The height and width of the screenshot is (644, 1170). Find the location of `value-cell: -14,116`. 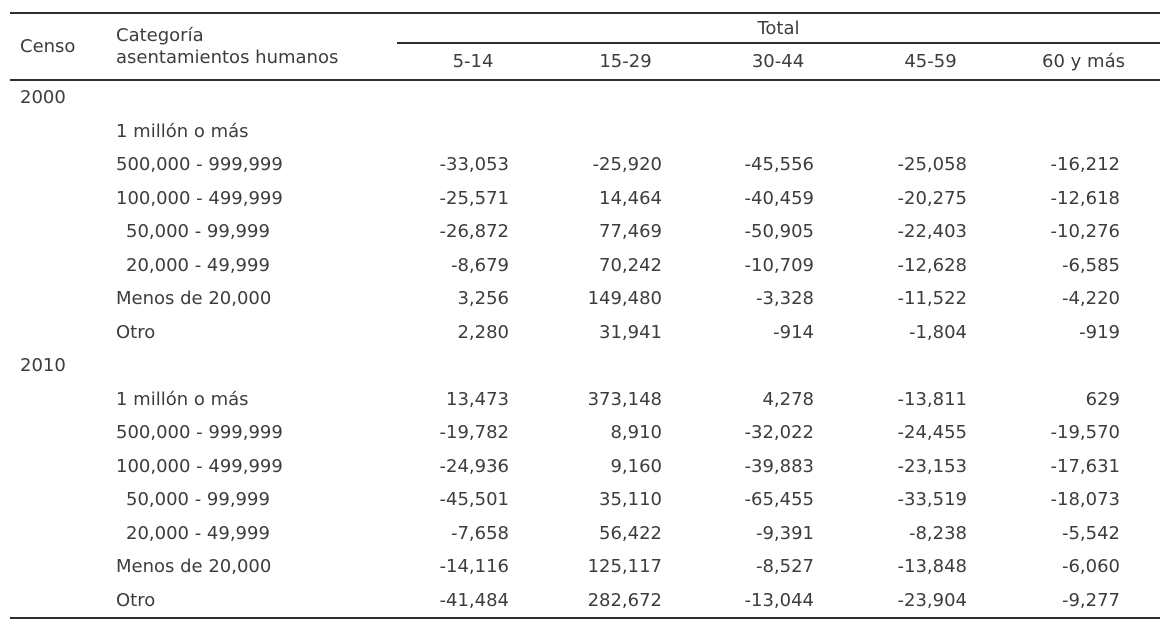

value-cell: -14,116 is located at coordinates (474, 567).